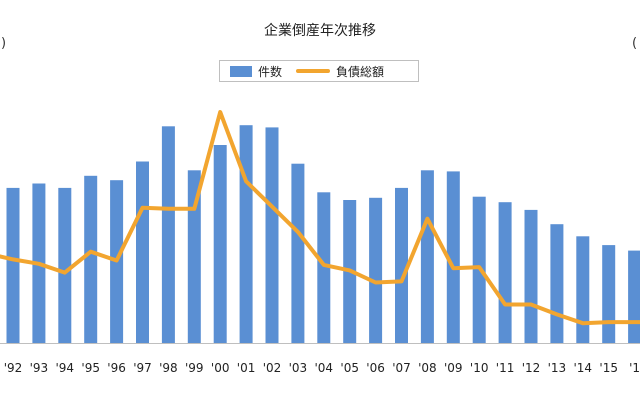  I want to click on left-axis-unit-fragment: ), so click(4, 43).